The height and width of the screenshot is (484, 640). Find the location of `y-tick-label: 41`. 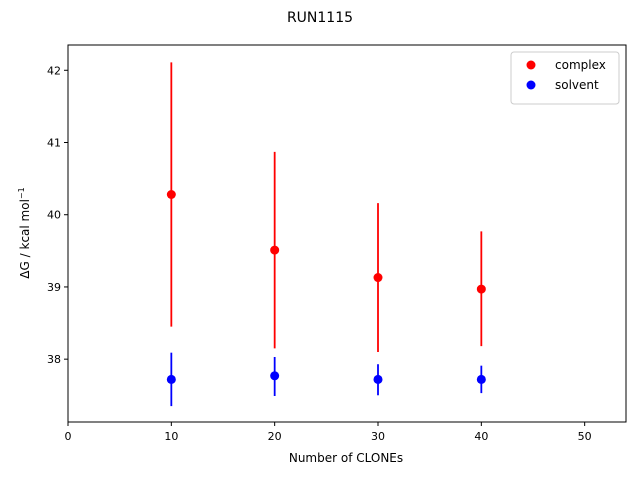

y-tick-label: 41 is located at coordinates (54, 143).